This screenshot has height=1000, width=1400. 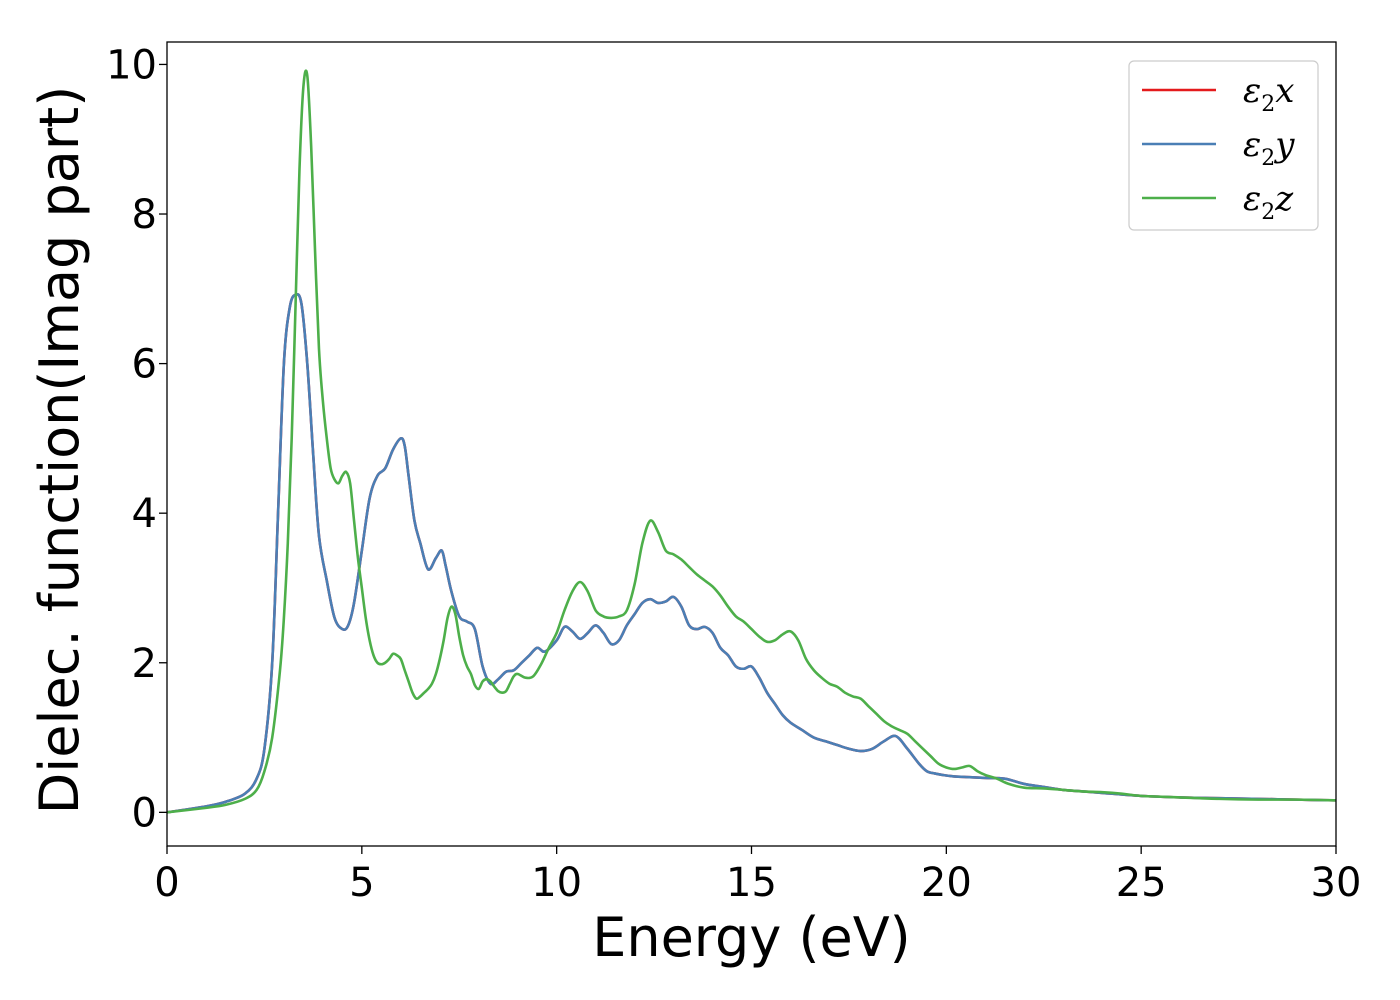 I want to click on legend: ε2x ε2y ε2z, so click(x=1223, y=145).